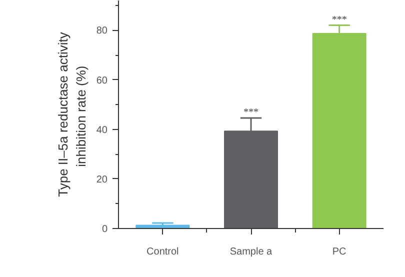 The image size is (405, 277). I want to click on x-tick-label: PC, so click(339, 252).